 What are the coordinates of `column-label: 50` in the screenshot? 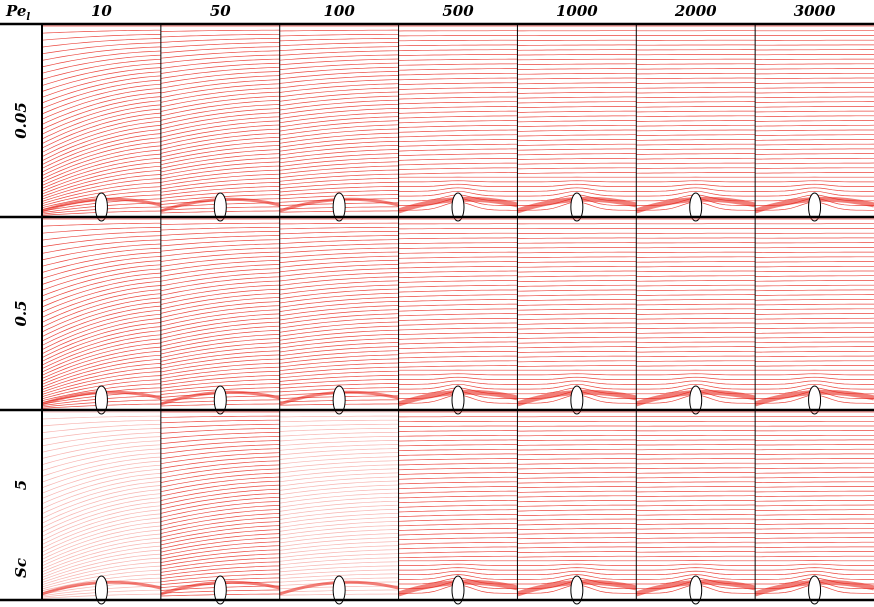 It's located at (220, 11).